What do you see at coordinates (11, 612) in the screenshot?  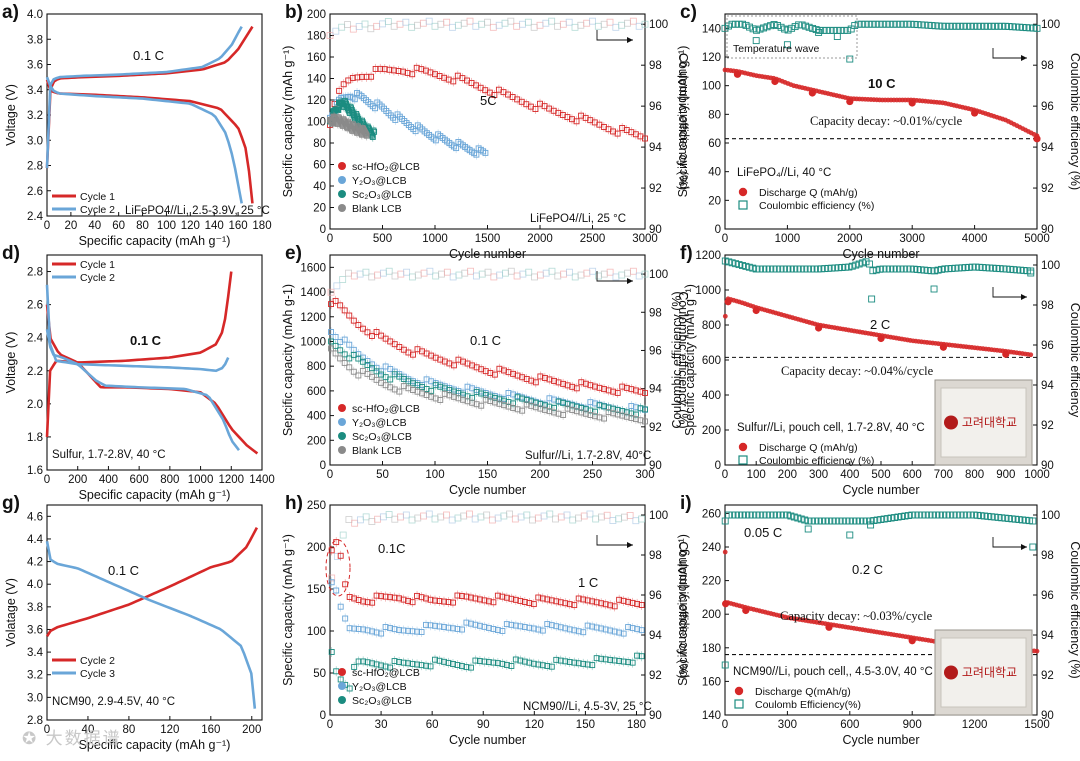 I see `y-axis-label: Volatage (V)` at bounding box center [11, 612].